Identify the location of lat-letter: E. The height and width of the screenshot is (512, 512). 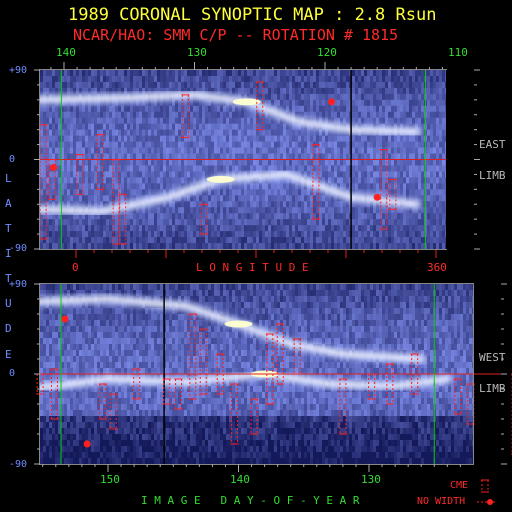
(8, 354).